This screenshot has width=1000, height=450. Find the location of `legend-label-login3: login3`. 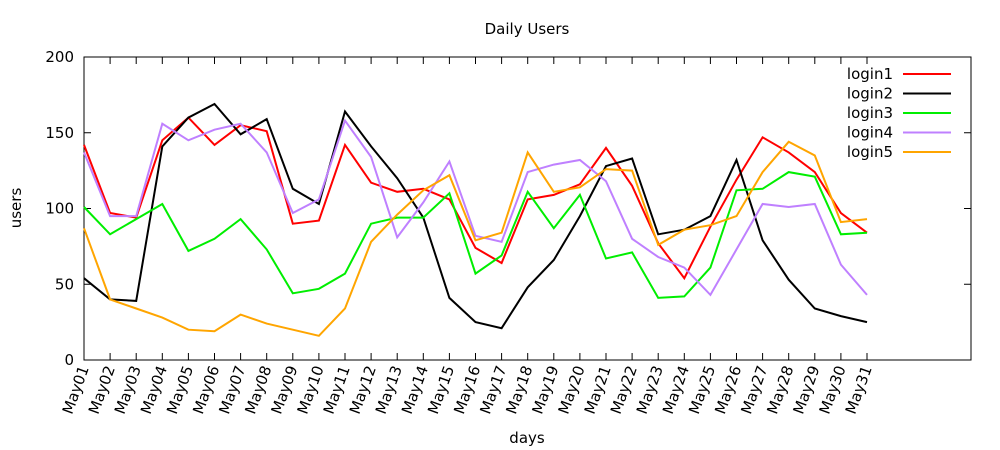

legend-label-login3: login3 is located at coordinates (870, 113).